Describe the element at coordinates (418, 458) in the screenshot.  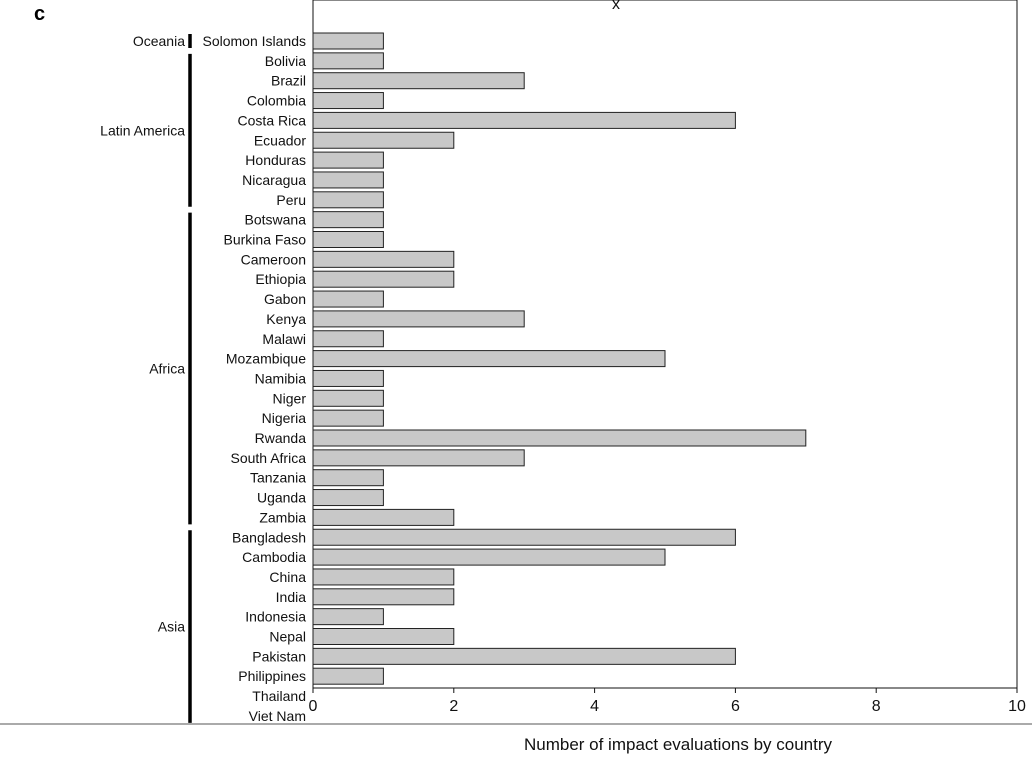
I see `bar-south-africa` at that location.